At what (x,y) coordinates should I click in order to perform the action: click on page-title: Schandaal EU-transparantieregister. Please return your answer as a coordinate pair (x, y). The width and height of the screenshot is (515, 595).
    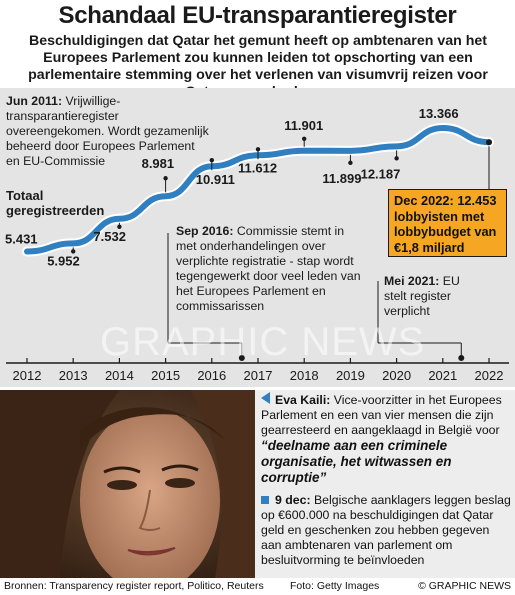
    Looking at the image, I should click on (257, 15).